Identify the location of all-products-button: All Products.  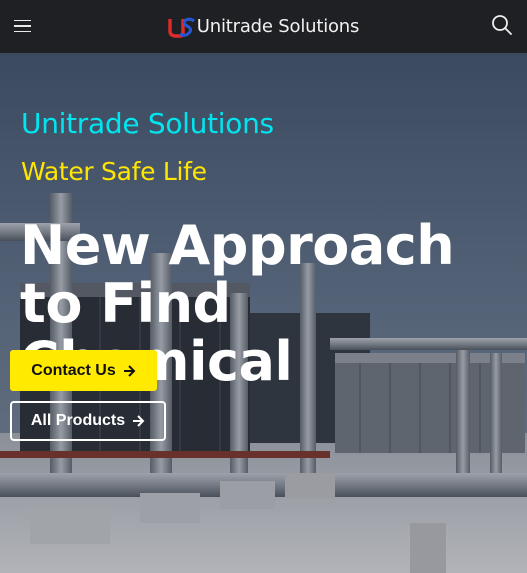
(88, 421).